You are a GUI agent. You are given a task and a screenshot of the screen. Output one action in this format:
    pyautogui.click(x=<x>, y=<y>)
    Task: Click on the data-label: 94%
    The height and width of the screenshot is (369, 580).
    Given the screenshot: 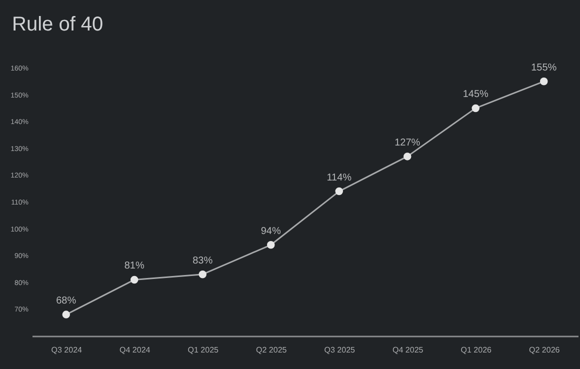 What is the action you would take?
    pyautogui.click(x=270, y=231)
    